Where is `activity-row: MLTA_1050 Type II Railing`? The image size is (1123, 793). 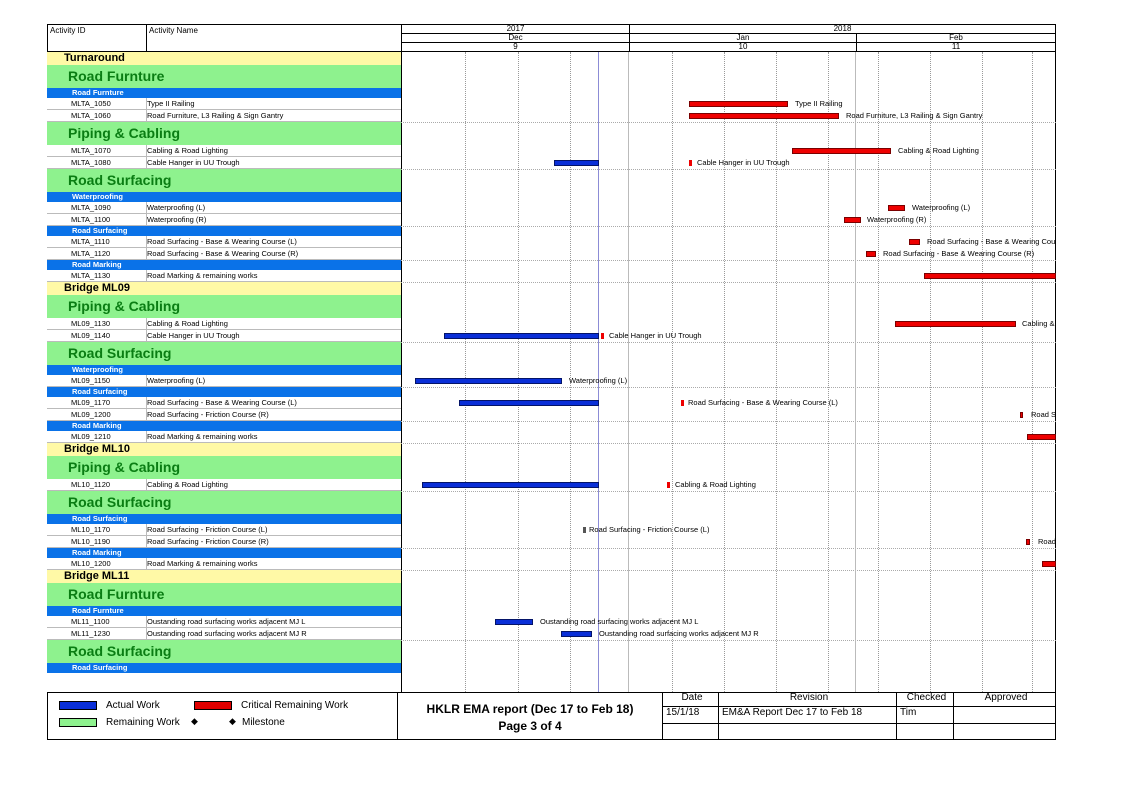
activity-row: MLTA_1050 Type II Railing is located at coordinates (224, 104).